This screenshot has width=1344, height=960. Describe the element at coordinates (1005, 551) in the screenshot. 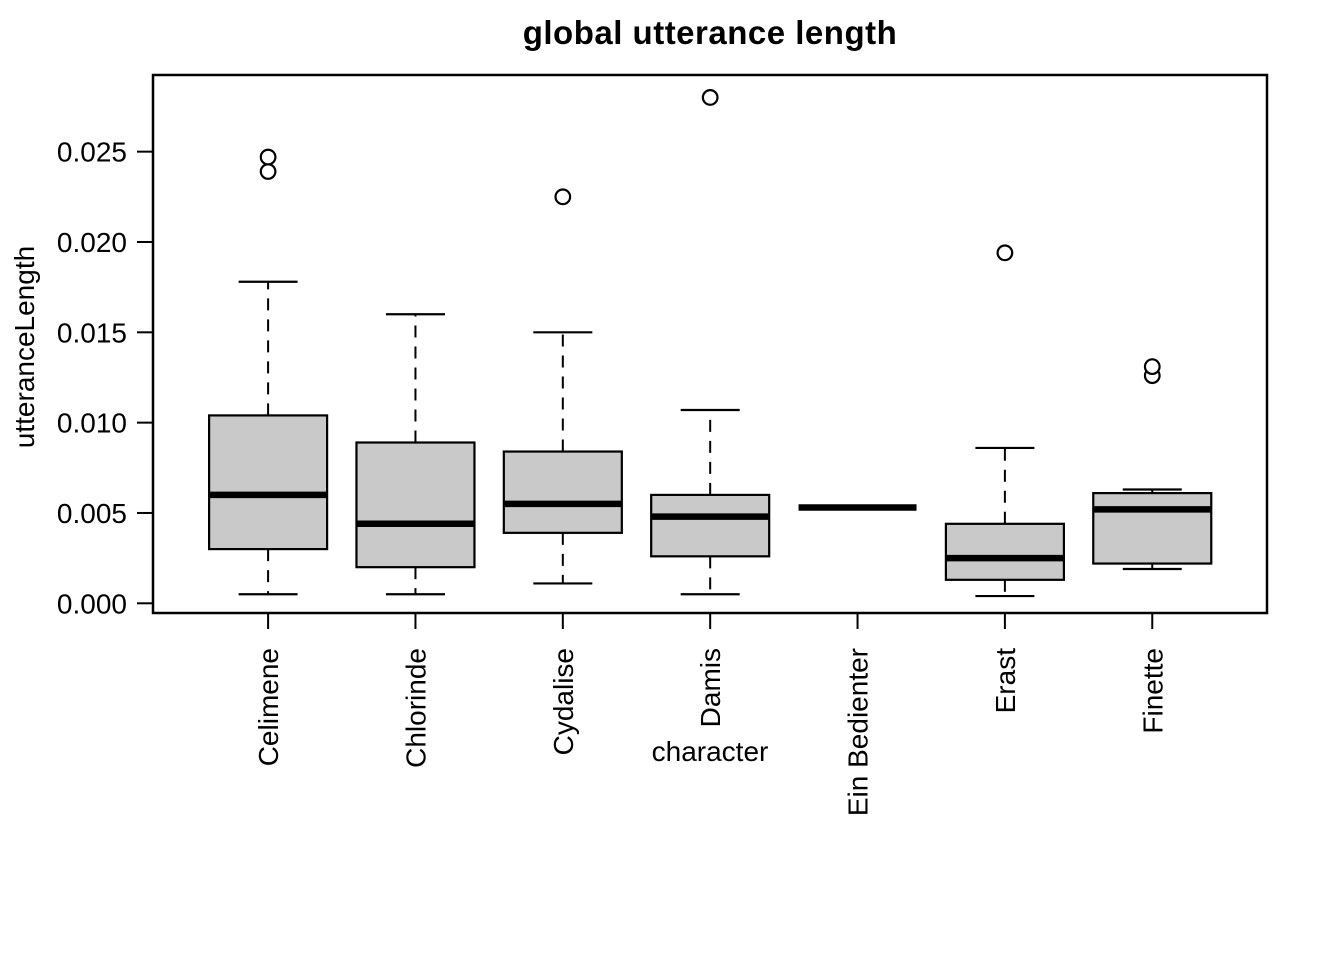

I see `box-erast` at that location.